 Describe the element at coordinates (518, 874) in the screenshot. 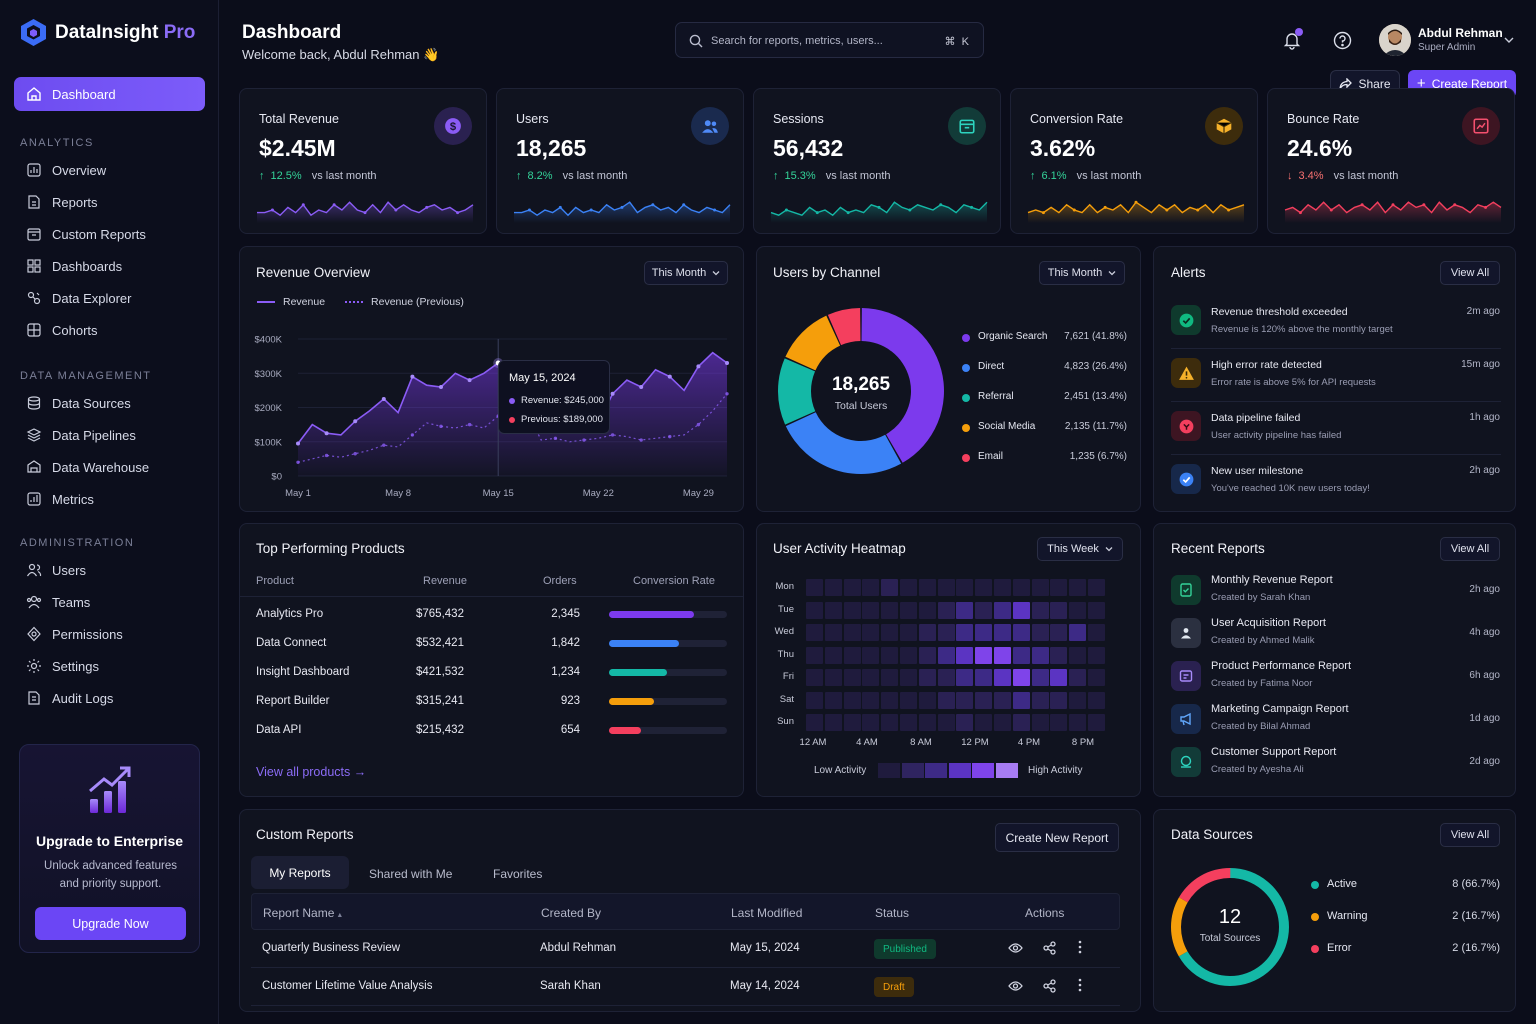

I see `tab-favorites: Favorites` at that location.